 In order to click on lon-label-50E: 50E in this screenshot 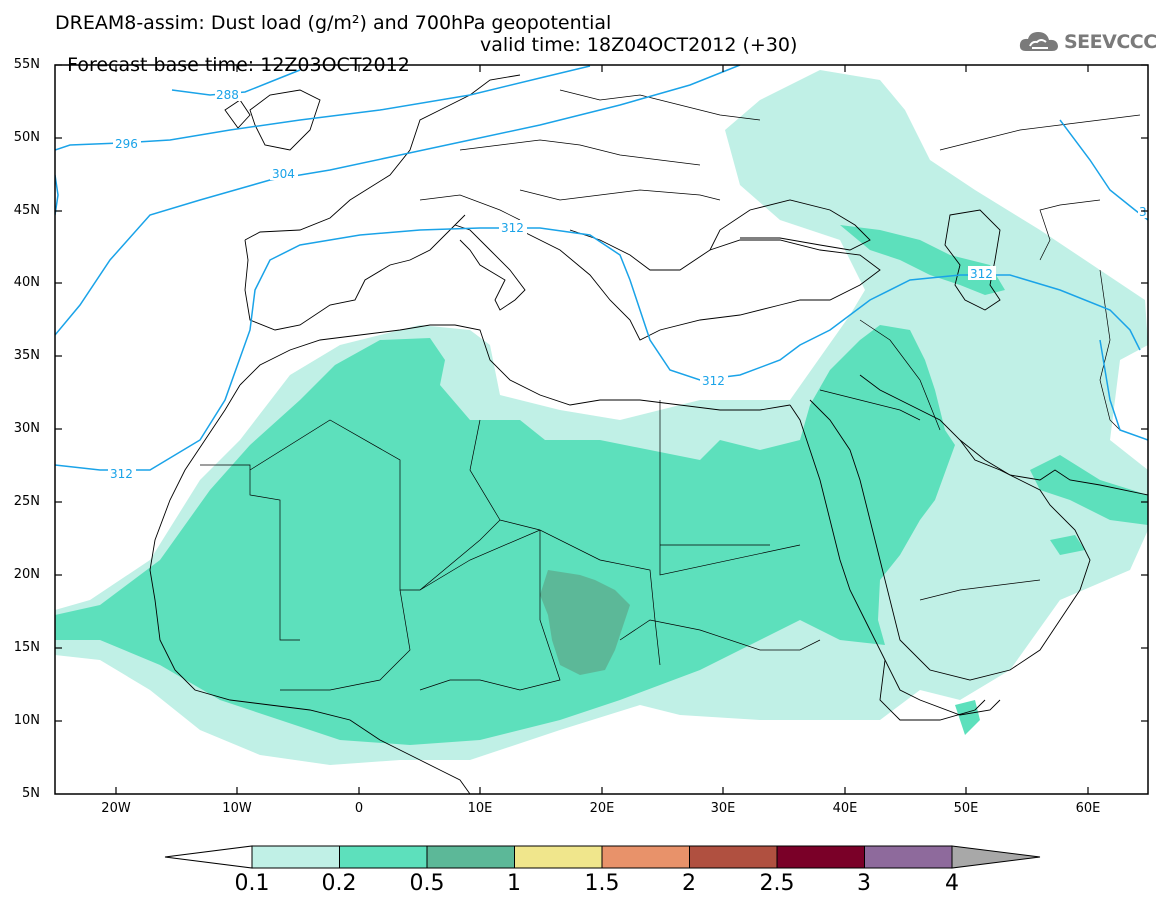, I will do `click(966, 808)`.